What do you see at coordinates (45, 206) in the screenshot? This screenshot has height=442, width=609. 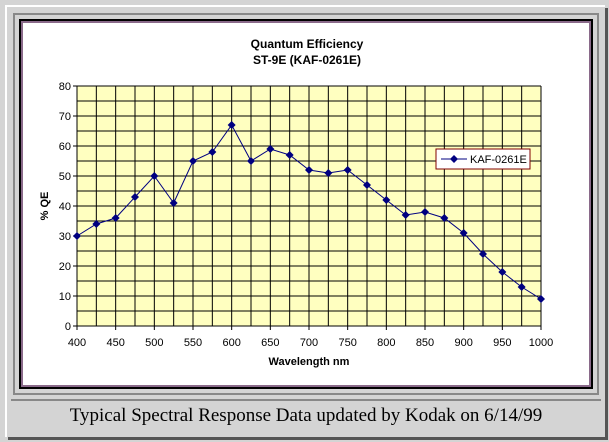 I see `y-axis-label: % QE` at bounding box center [45, 206].